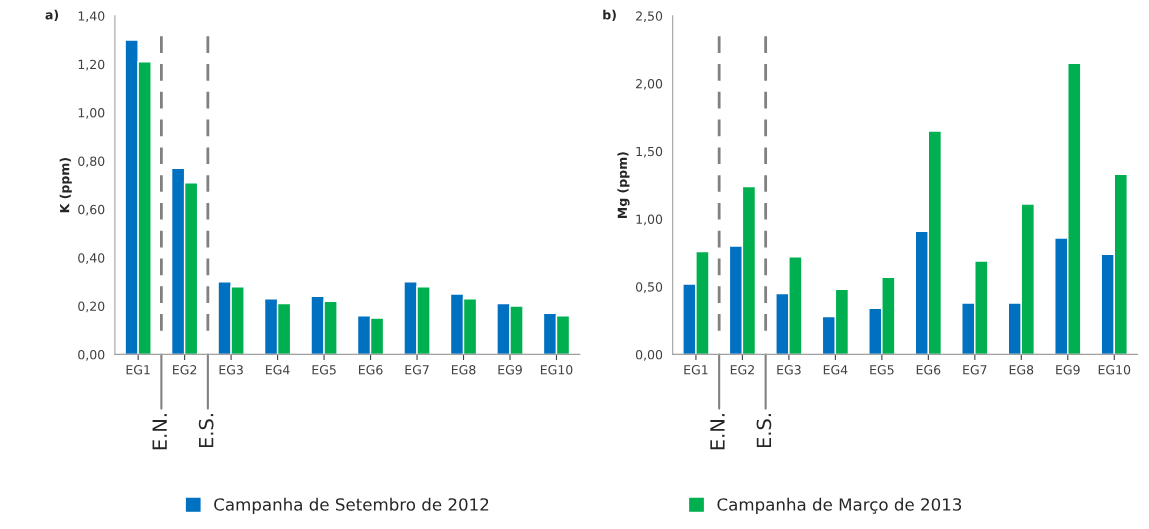 This screenshot has width=1149, height=529. What do you see at coordinates (91, 258) in the screenshot?
I see `y-tick-label: 0,40` at bounding box center [91, 258].